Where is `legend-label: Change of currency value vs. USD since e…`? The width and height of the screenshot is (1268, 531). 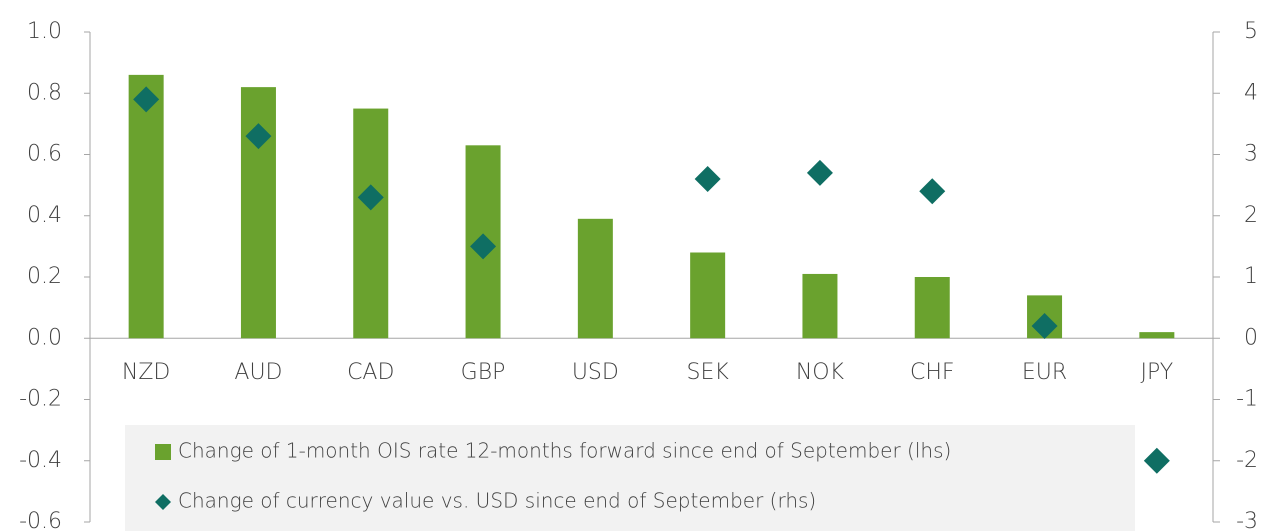 legend-label: Change of currency value vs. USD since e… is located at coordinates (497, 501).